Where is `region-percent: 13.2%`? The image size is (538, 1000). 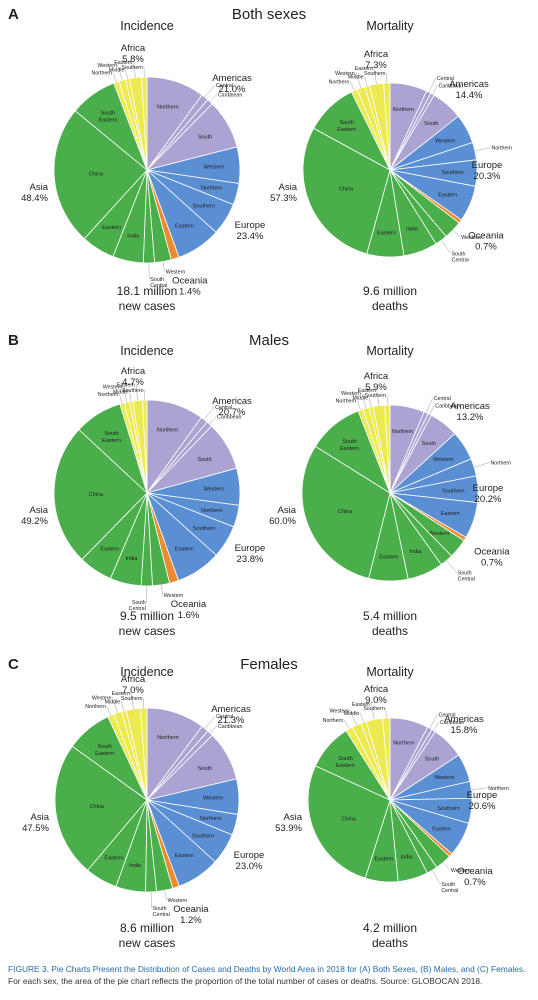 region-percent: 13.2% is located at coordinates (470, 417).